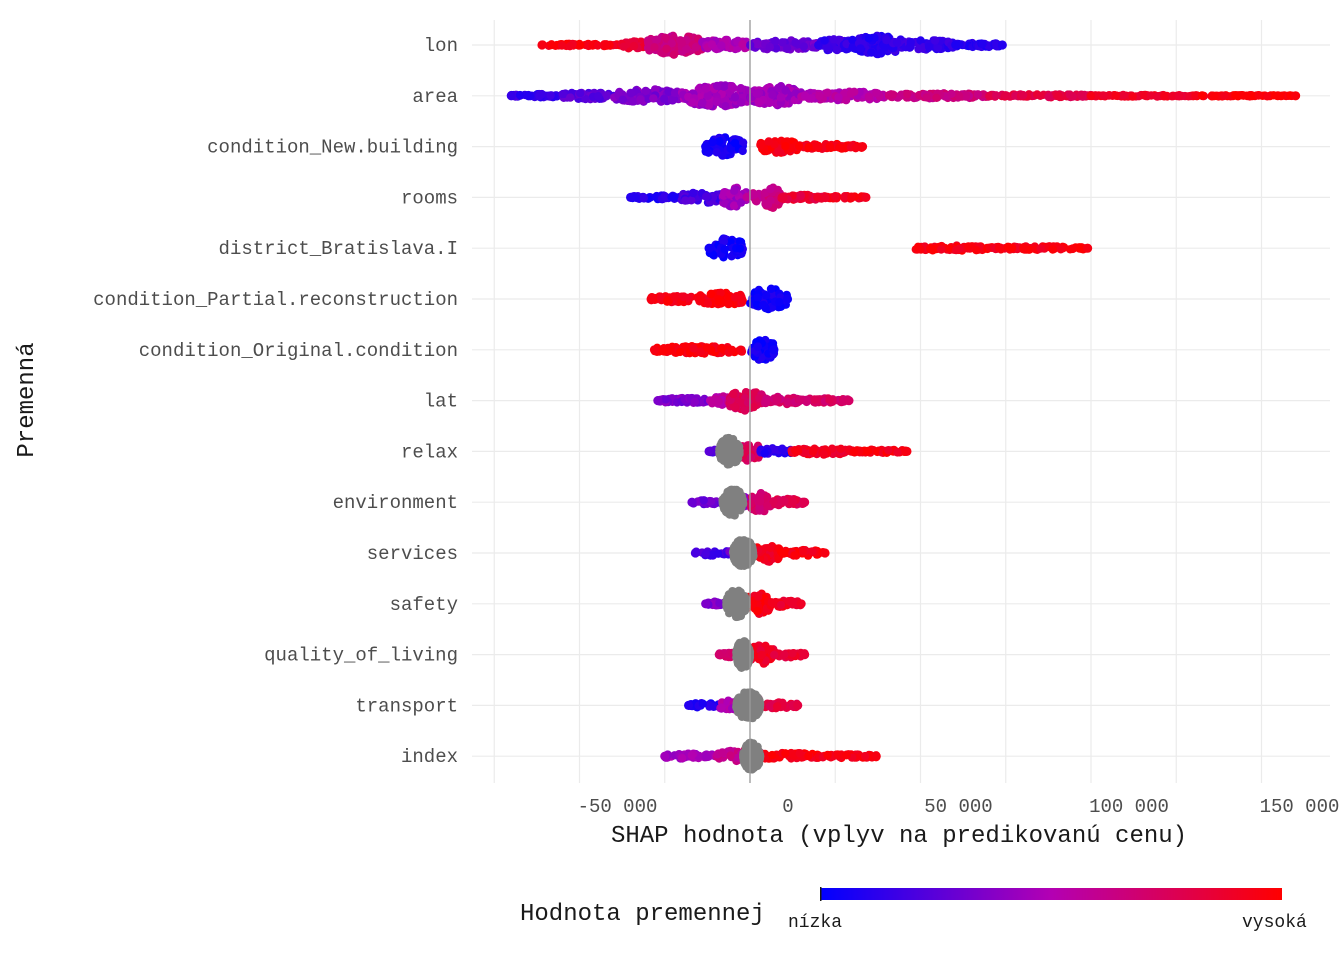  Describe the element at coordinates (753, 604) in the screenshot. I see `swarm-safety` at that location.